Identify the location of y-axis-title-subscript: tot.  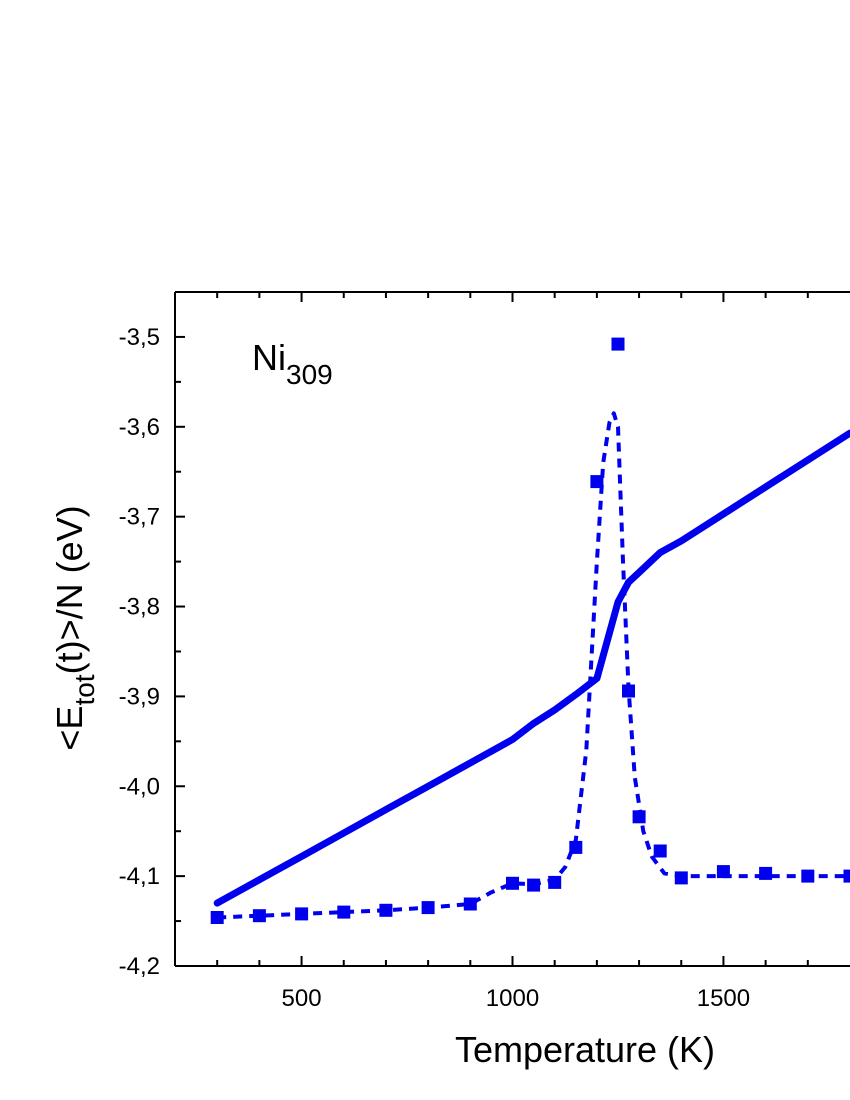
(84, 689).